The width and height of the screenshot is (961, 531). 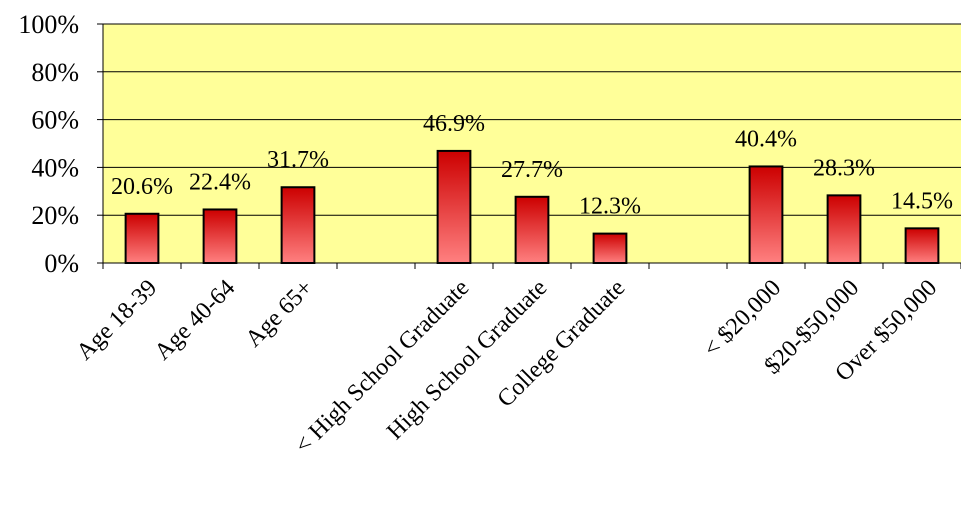 I want to click on data-label: 12.3%, so click(x=610, y=207).